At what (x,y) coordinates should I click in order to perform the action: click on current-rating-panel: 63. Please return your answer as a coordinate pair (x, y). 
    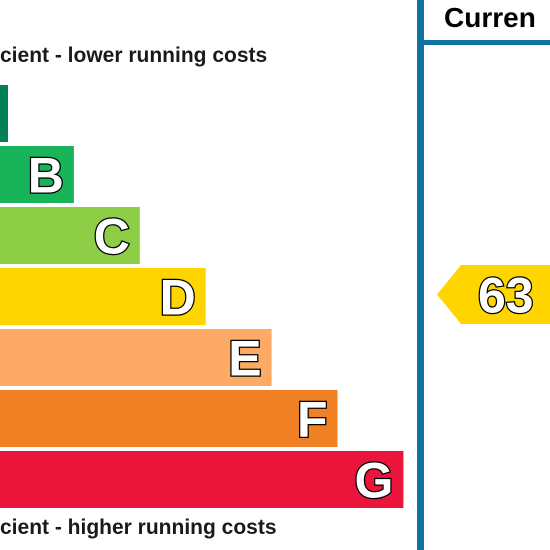
    Looking at the image, I should click on (493, 295).